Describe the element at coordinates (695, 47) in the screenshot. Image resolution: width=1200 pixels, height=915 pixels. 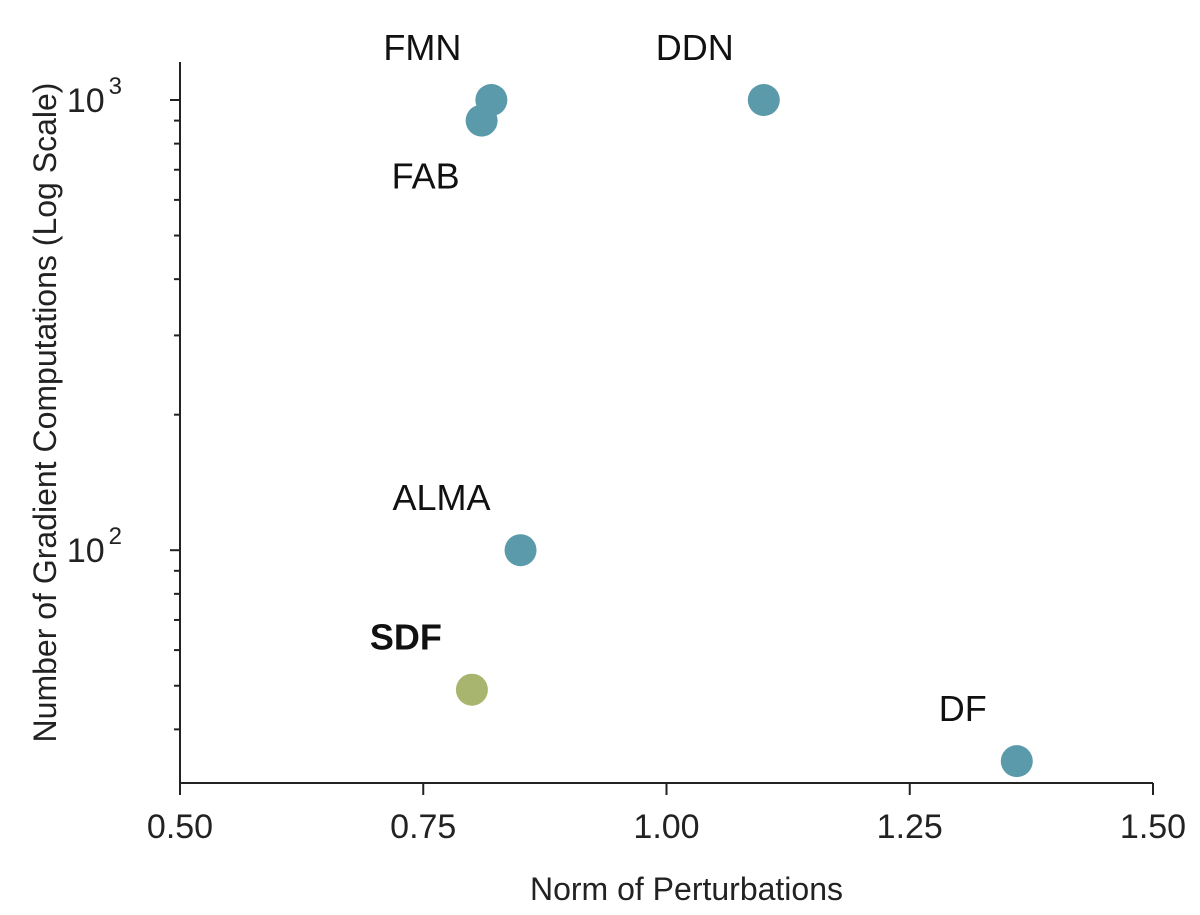
I see `point-label-ddn: DDN` at that location.